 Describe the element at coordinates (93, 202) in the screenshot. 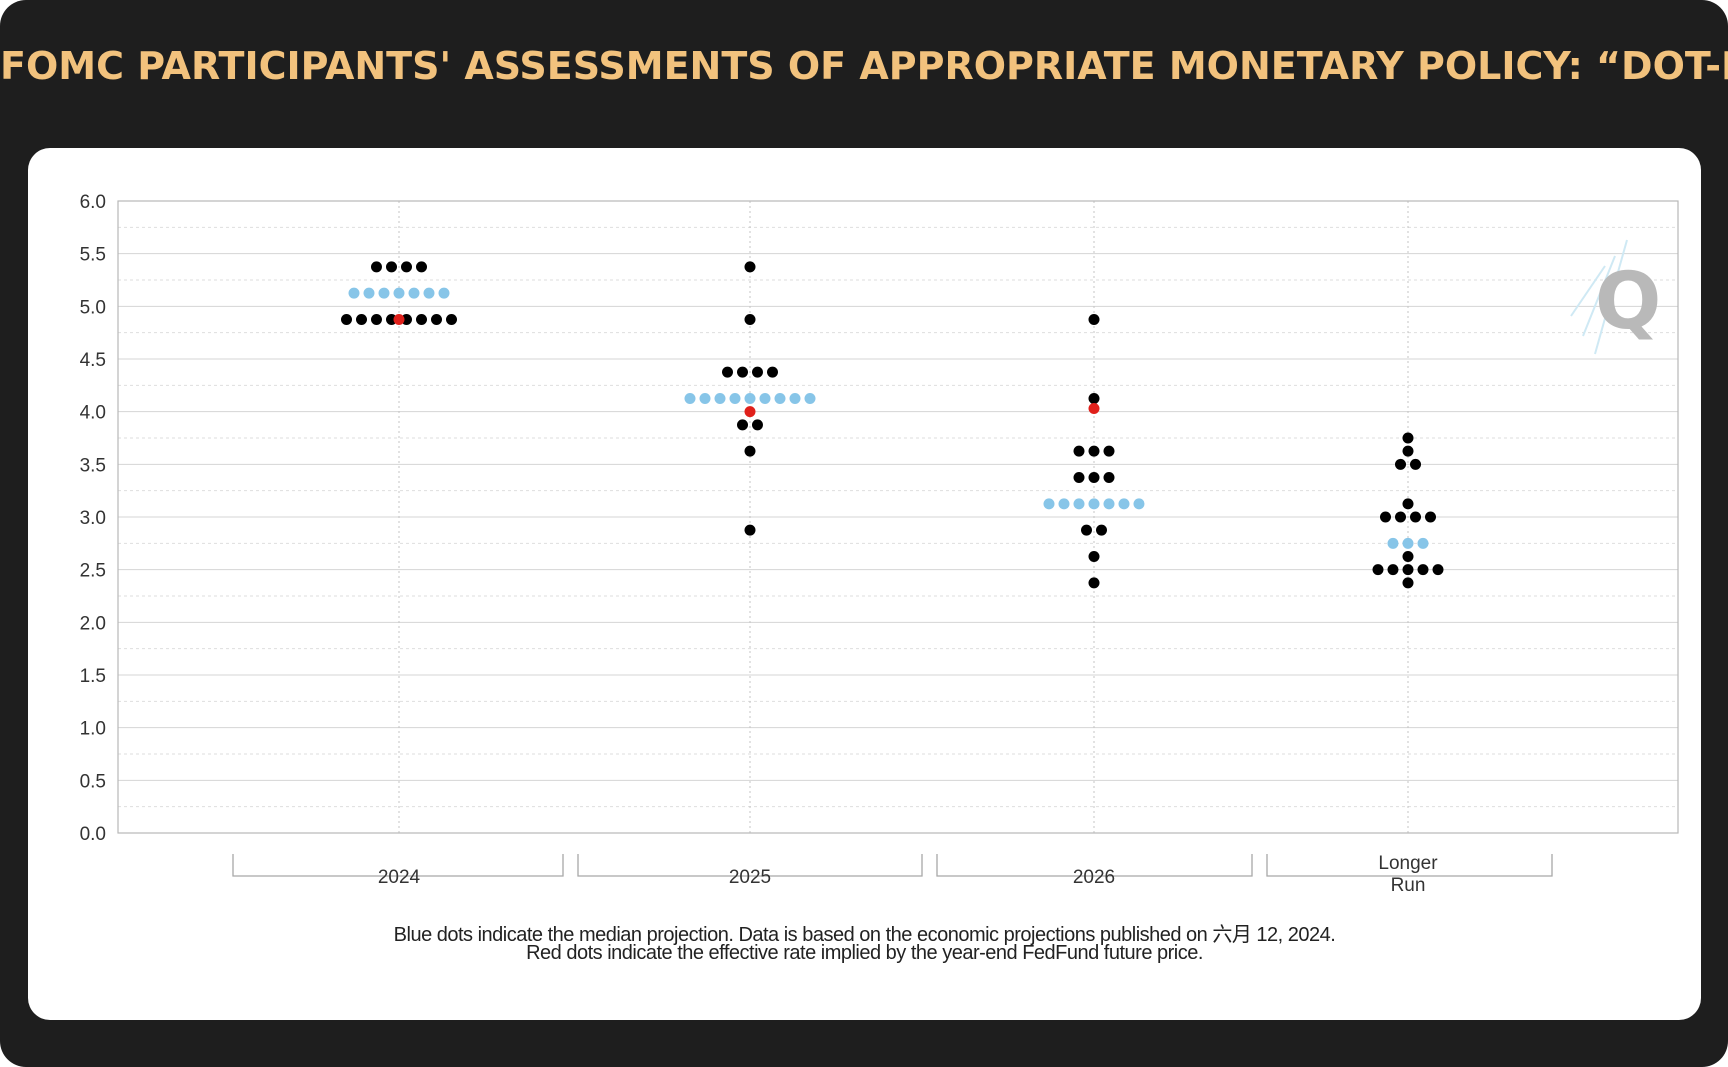

I see `y-tick-label: 6.0` at that location.